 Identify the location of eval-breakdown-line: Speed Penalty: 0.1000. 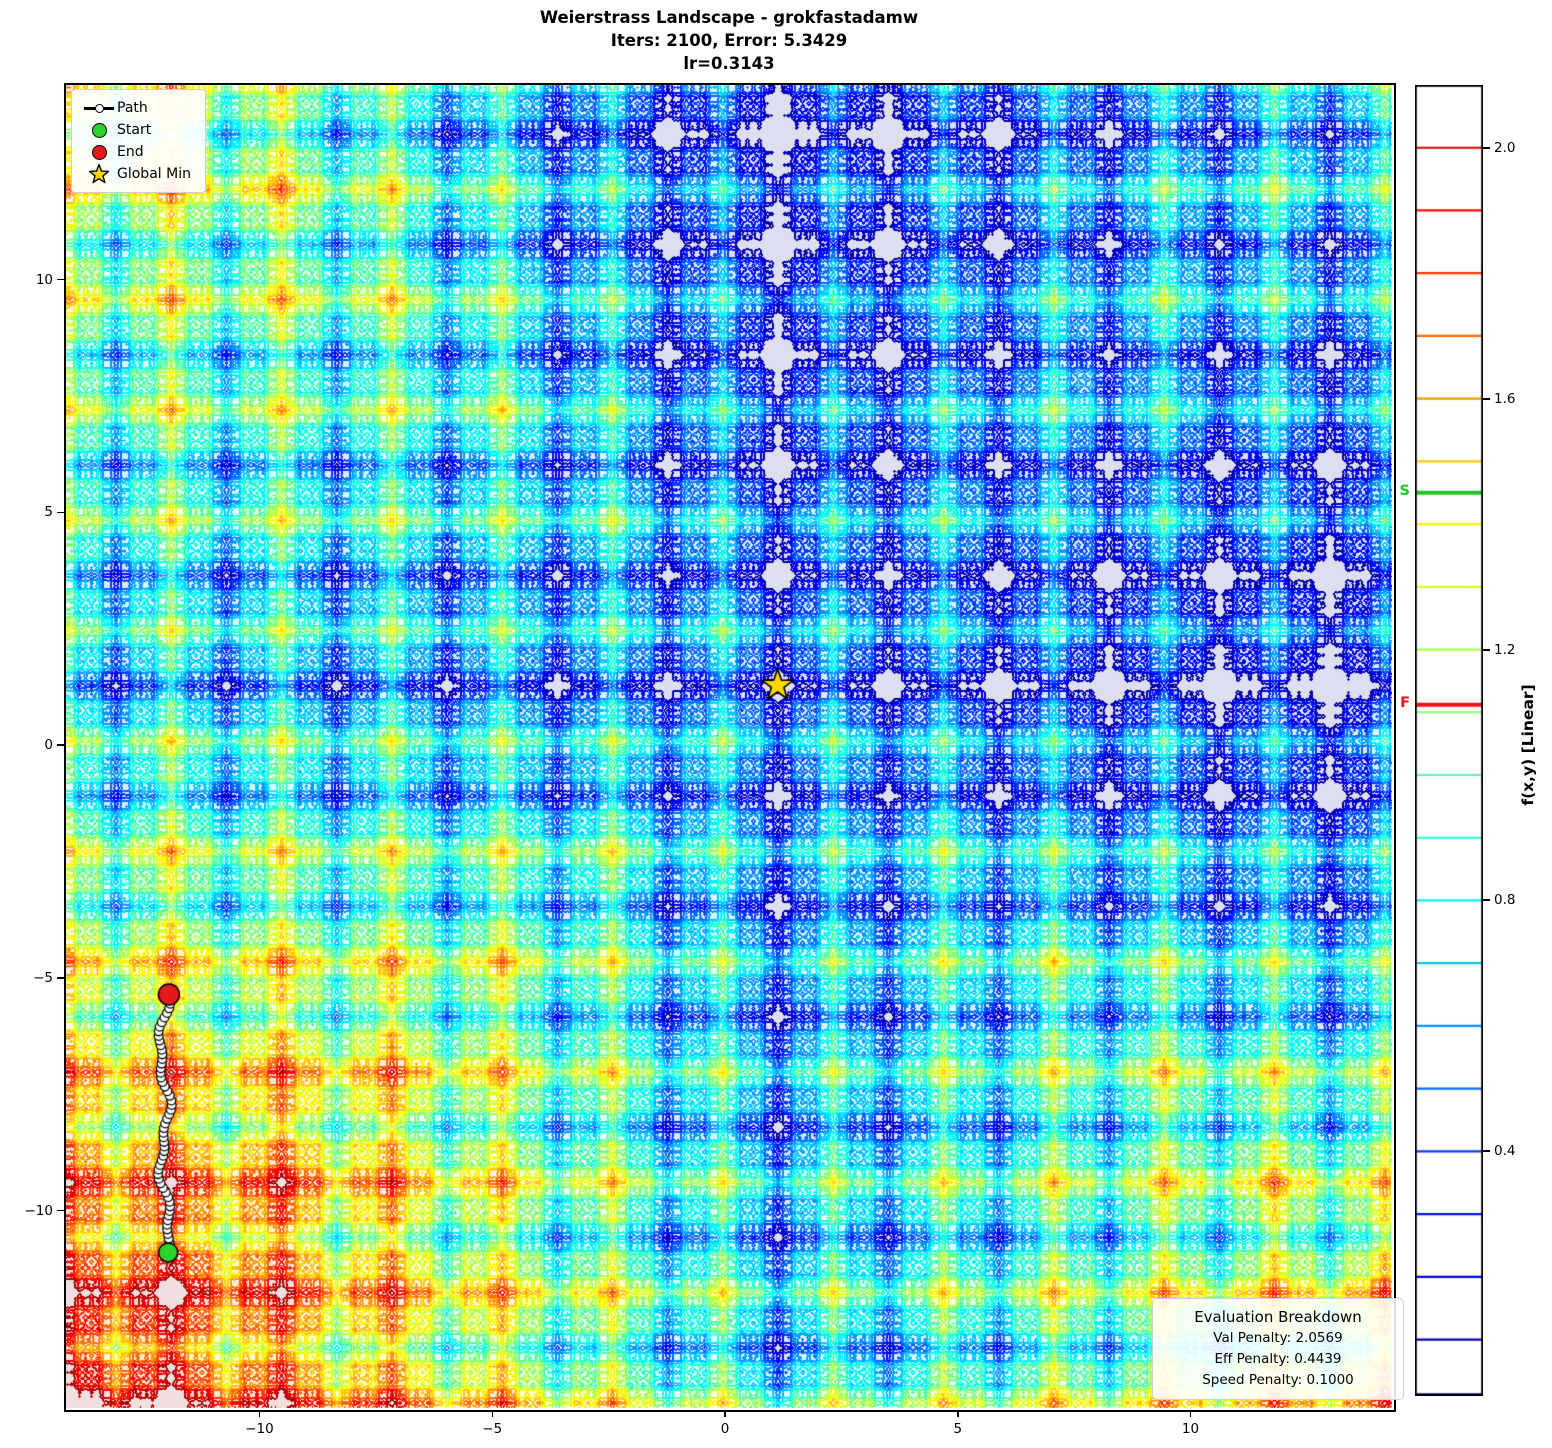
(1278, 1380).